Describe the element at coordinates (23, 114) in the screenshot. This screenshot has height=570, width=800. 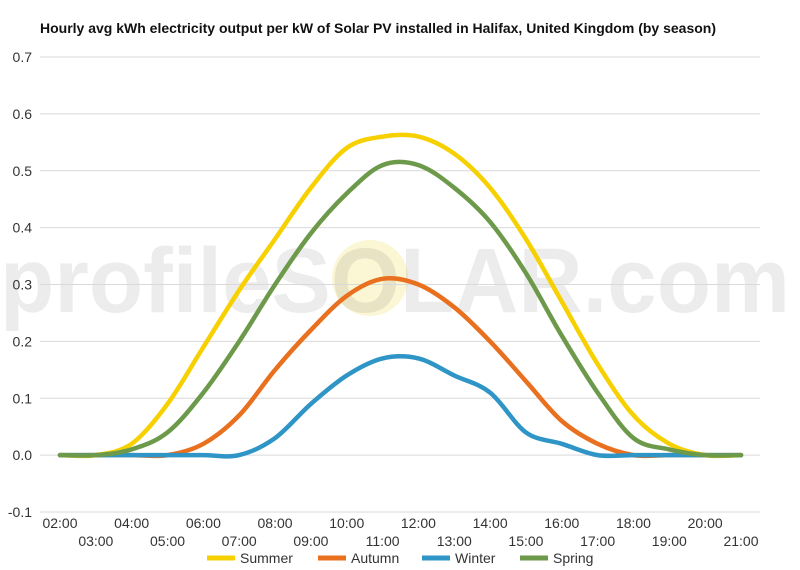
I see `y-tick-label: 0.6` at that location.